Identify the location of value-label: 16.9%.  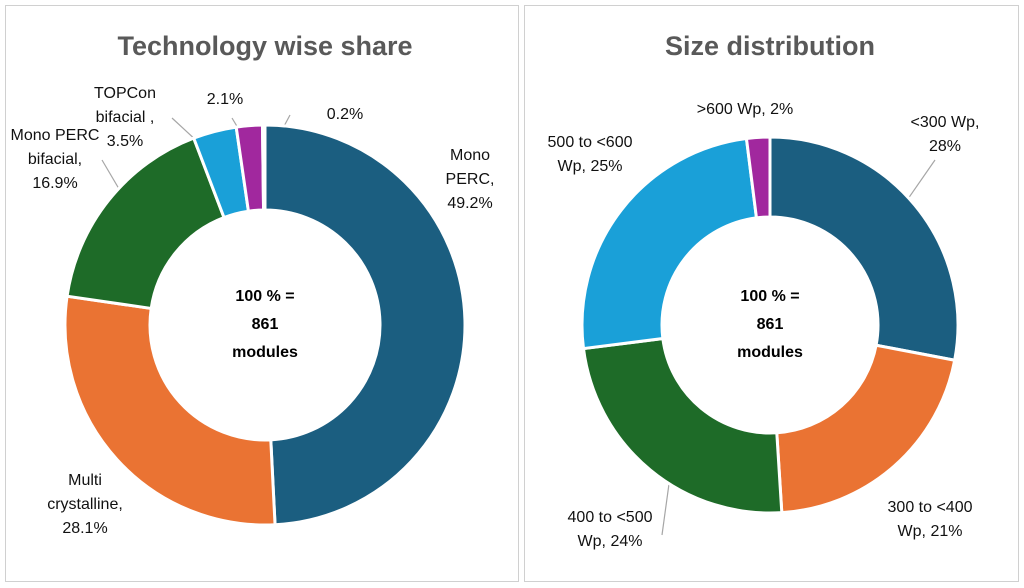
(55, 183).